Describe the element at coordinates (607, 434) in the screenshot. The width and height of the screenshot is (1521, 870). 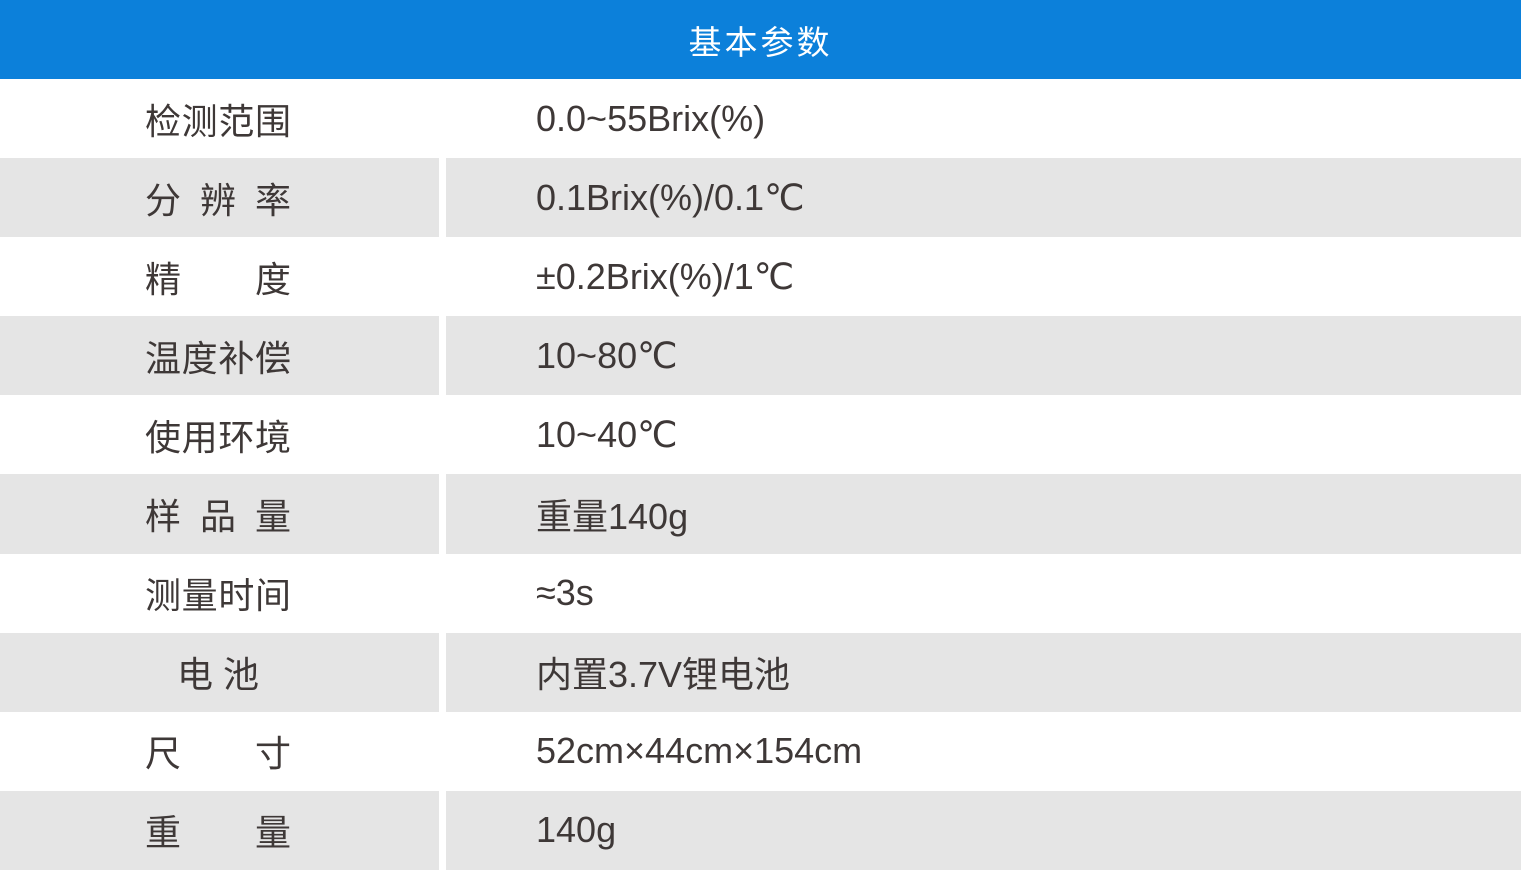
I see `spec-value: 10~40℃` at that location.